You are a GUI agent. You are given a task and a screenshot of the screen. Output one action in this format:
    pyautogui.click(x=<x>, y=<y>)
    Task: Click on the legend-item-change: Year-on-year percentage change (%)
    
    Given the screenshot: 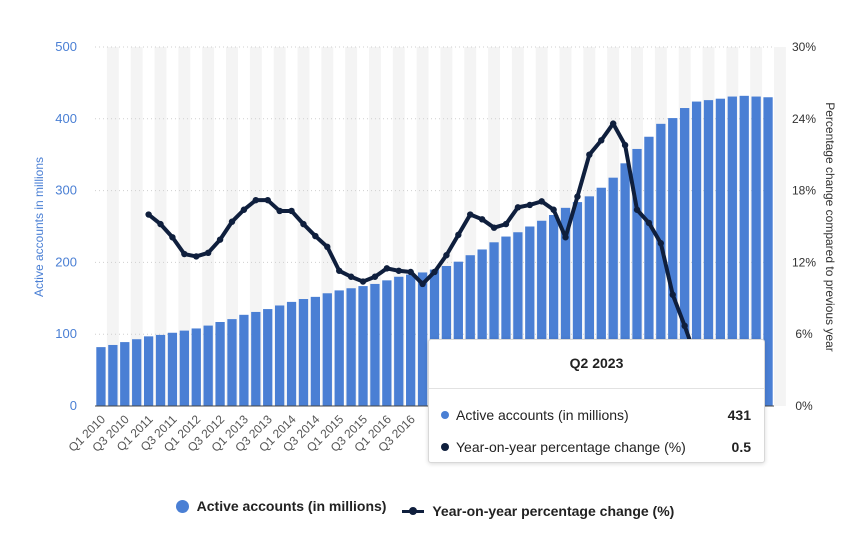 What is the action you would take?
    pyautogui.click(x=538, y=511)
    